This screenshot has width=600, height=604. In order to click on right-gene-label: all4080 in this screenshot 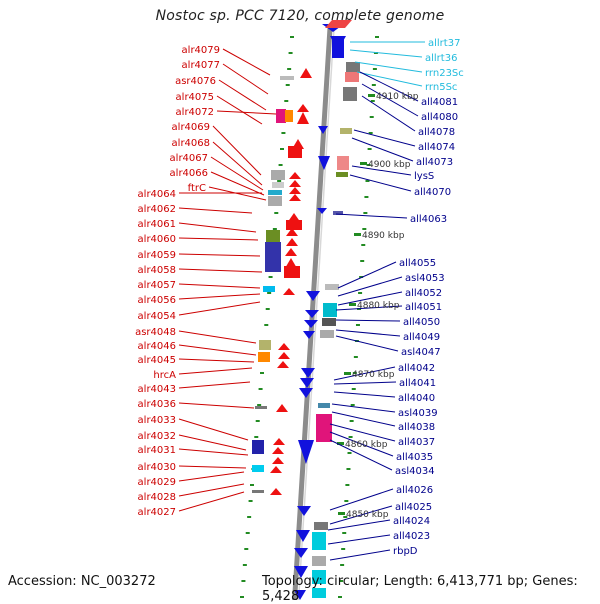, I will do `click(439, 117)`.